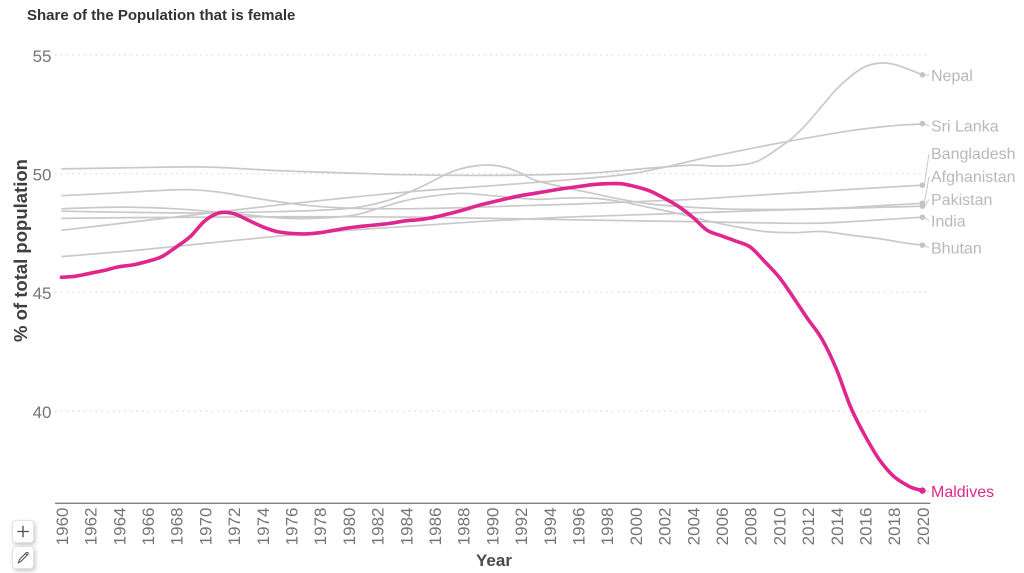 This screenshot has height=573, width=1024. Describe the element at coordinates (722, 527) in the screenshot. I see `svg-text: 2006` at that location.